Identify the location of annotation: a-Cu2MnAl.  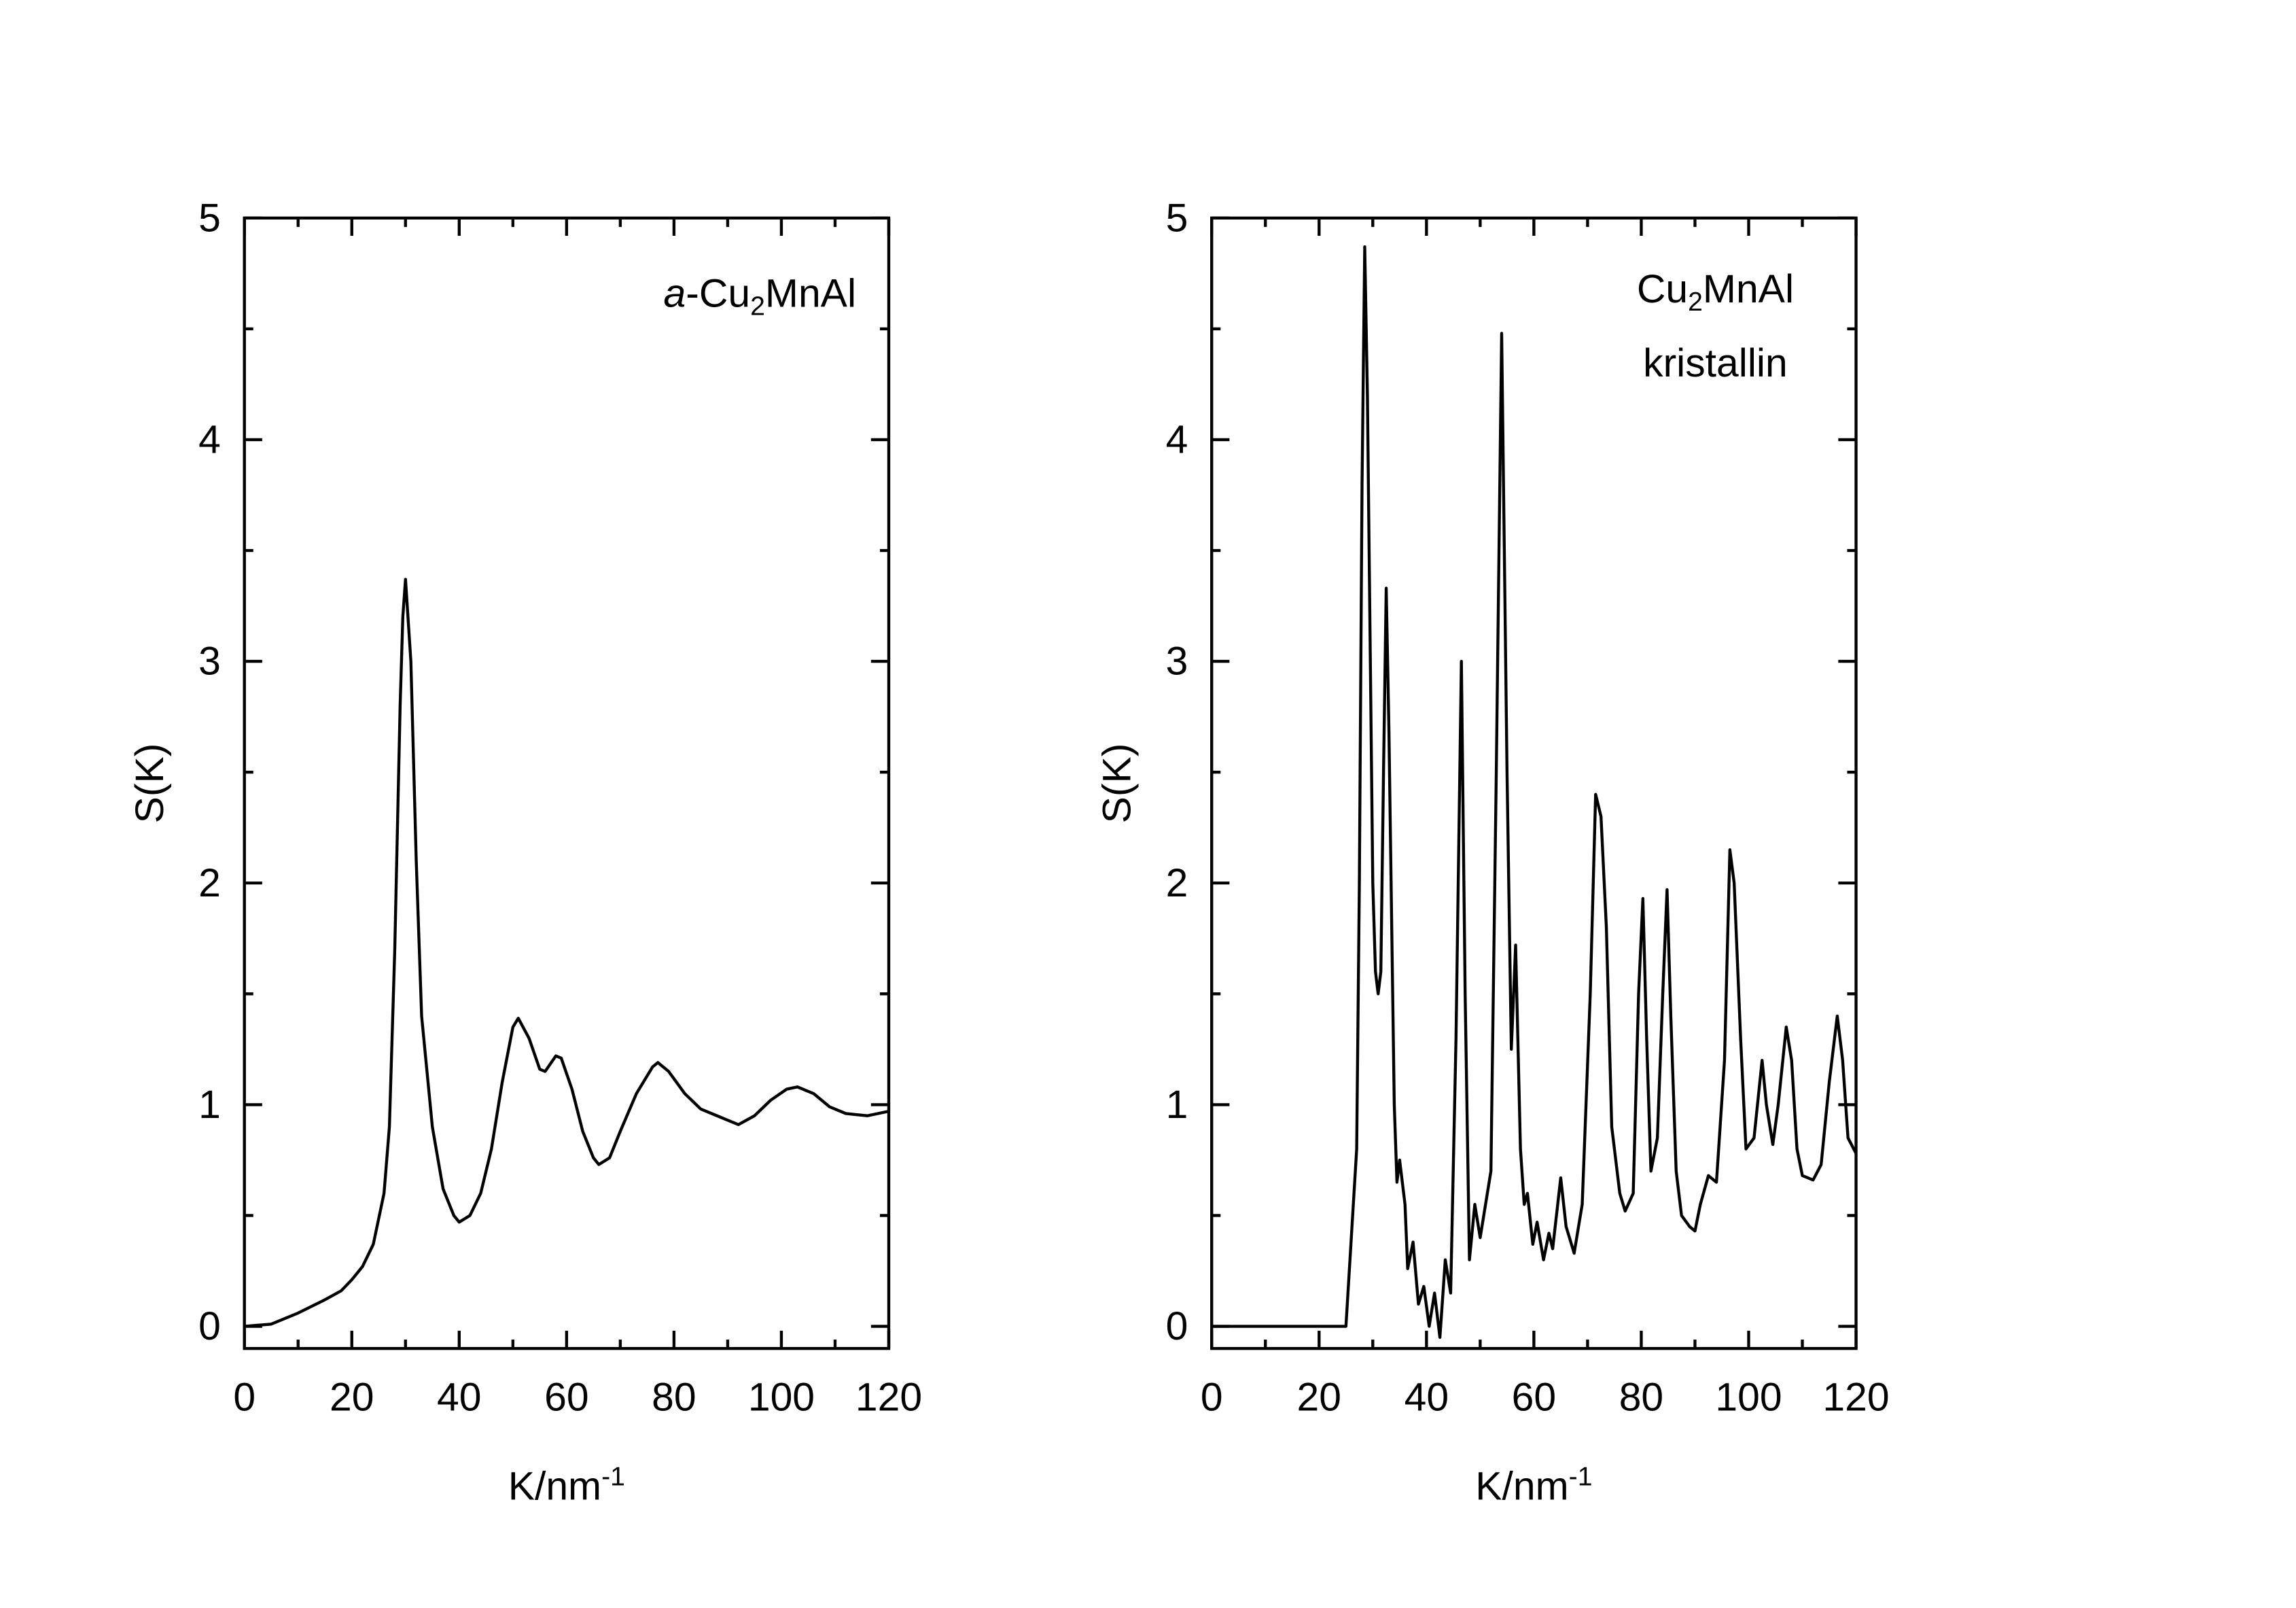
(761, 296).